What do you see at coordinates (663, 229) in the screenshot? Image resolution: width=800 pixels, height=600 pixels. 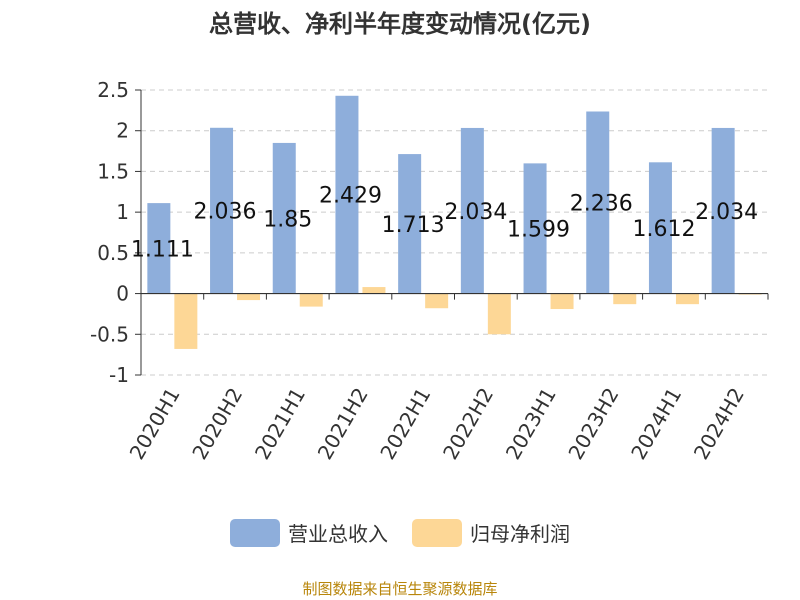 I see `revenue-data-label: 1.612` at bounding box center [663, 229].